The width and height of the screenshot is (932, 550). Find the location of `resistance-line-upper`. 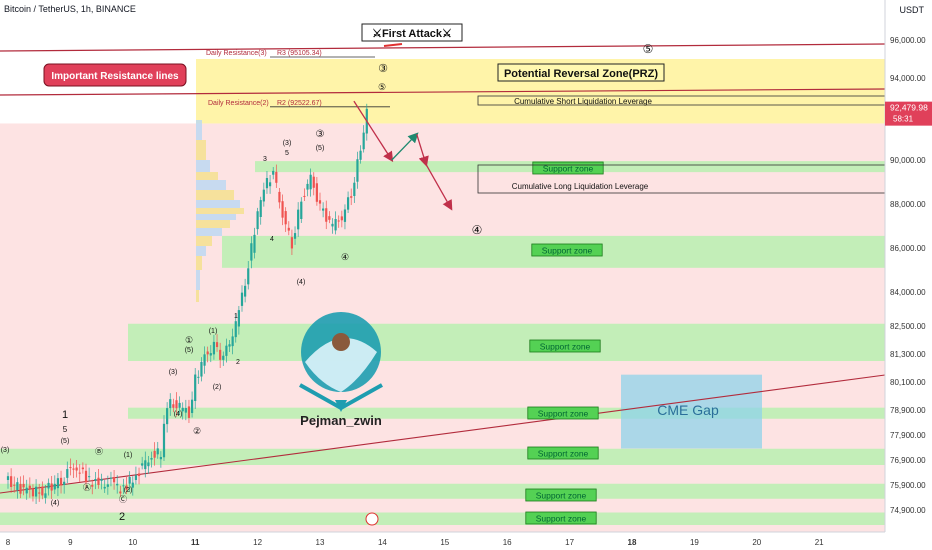

resistance-line-upper is located at coordinates (443, 47).